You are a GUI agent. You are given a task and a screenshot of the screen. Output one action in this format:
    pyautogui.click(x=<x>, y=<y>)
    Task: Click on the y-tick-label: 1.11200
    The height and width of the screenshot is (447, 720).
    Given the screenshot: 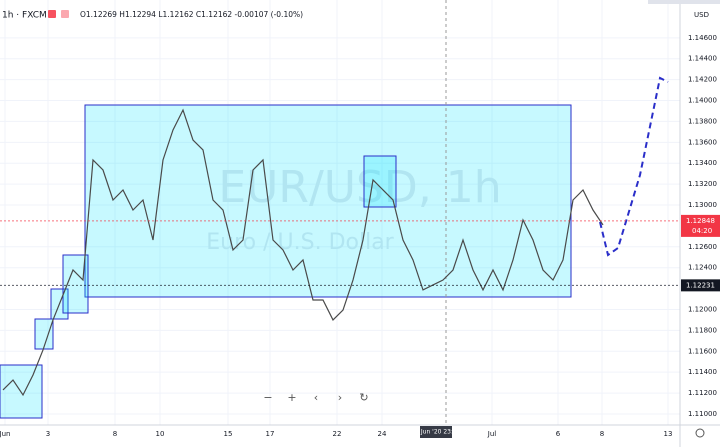 What is the action you would take?
    pyautogui.click(x=702, y=393)
    